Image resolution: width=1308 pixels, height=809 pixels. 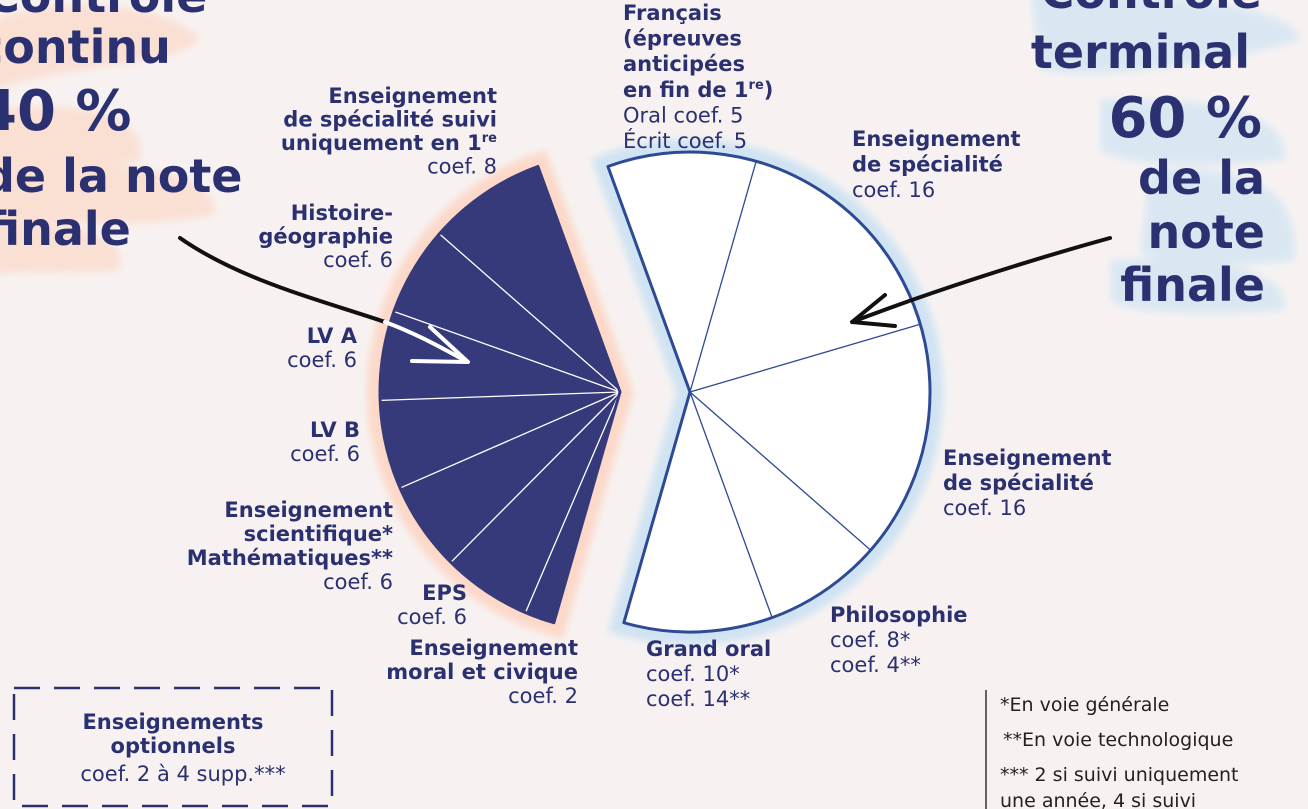 What do you see at coordinates (708, 649) in the screenshot?
I see `label-line: Grand oral` at bounding box center [708, 649].